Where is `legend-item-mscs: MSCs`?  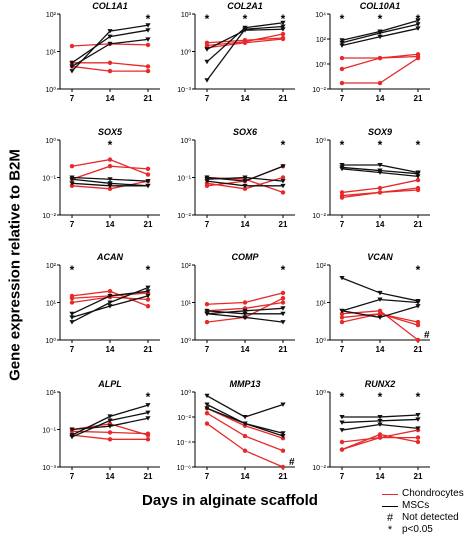
legend-item-mscs: MSCs is located at coordinates (423, 506).